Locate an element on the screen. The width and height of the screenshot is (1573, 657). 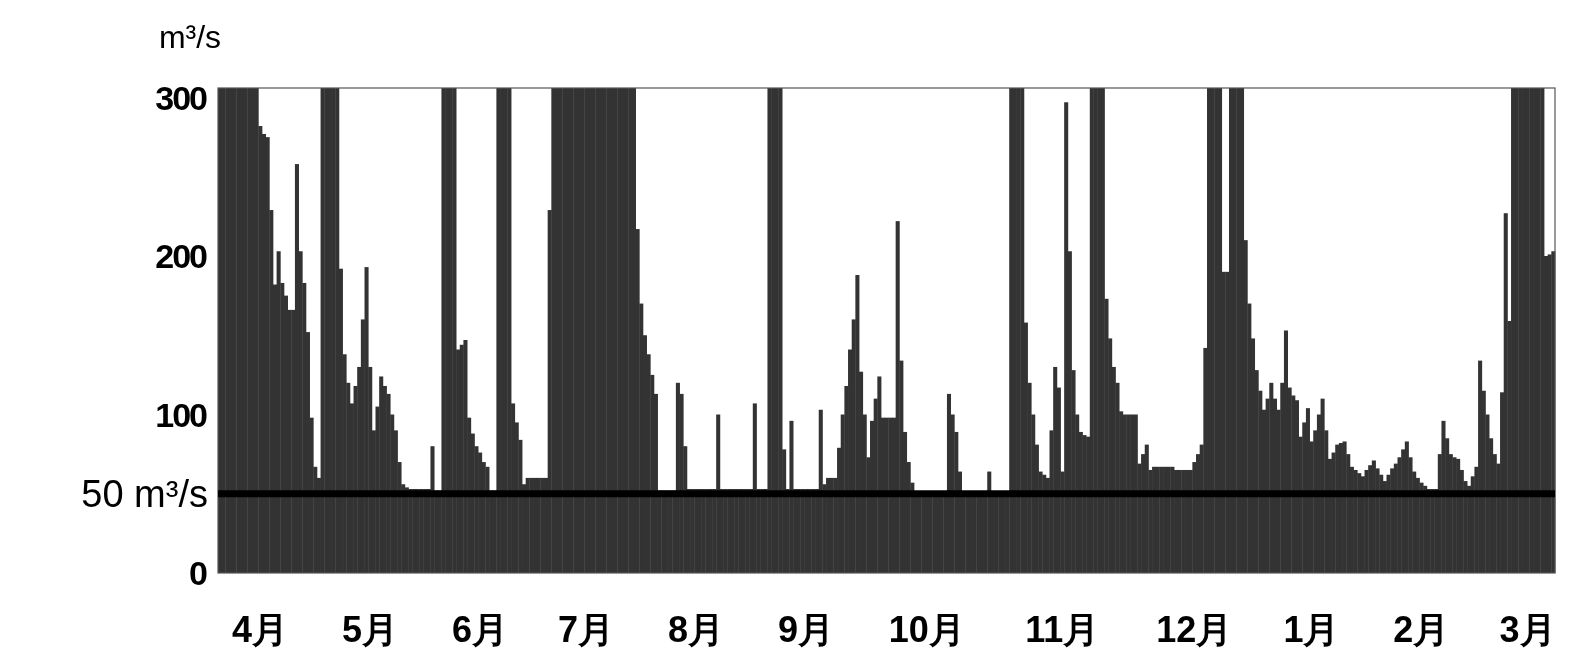
x-tick-label: 4月 is located at coordinates (260, 629).